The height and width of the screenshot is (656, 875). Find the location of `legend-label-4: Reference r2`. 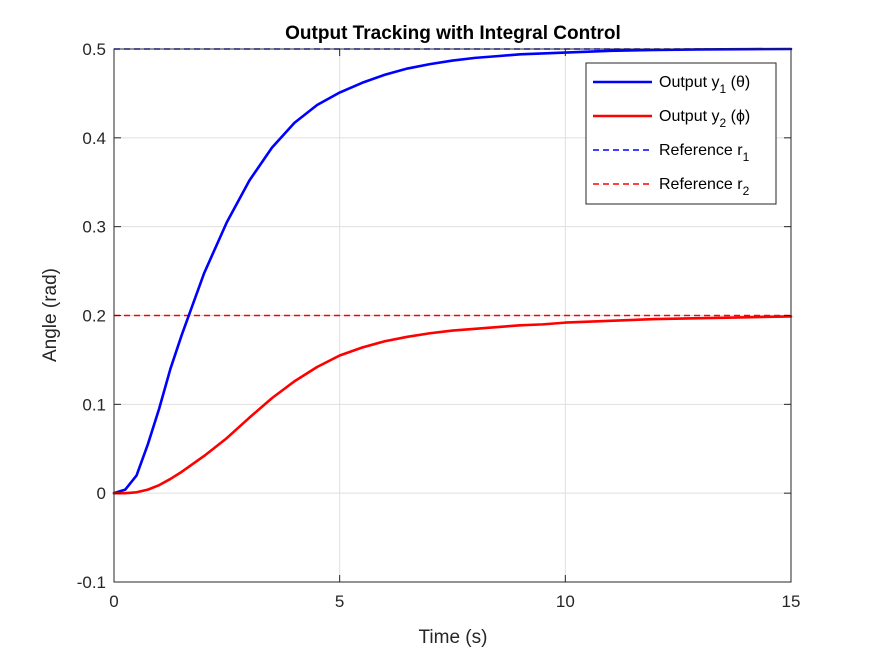

legend-label-4: Reference r2 is located at coordinates (704, 187).